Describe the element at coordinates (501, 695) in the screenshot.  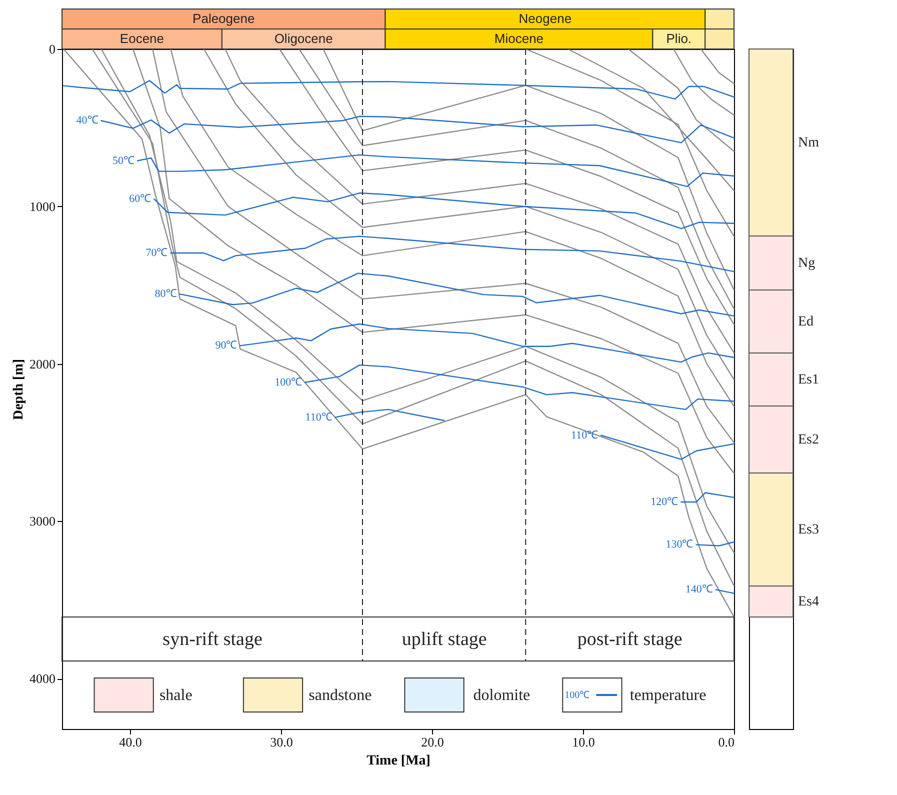
I see `annotation: dolomite` at that location.